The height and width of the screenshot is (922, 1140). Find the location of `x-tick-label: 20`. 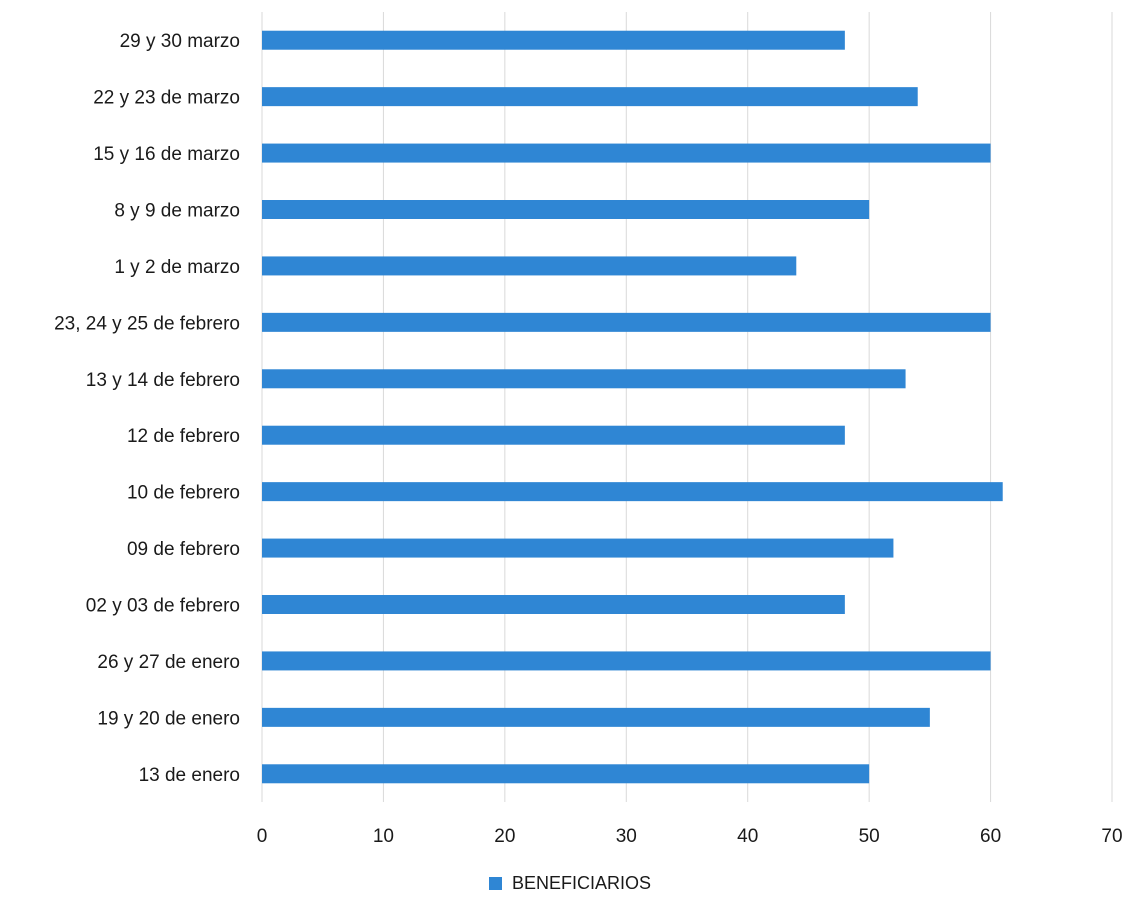

x-tick-label: 20 is located at coordinates (504, 836).